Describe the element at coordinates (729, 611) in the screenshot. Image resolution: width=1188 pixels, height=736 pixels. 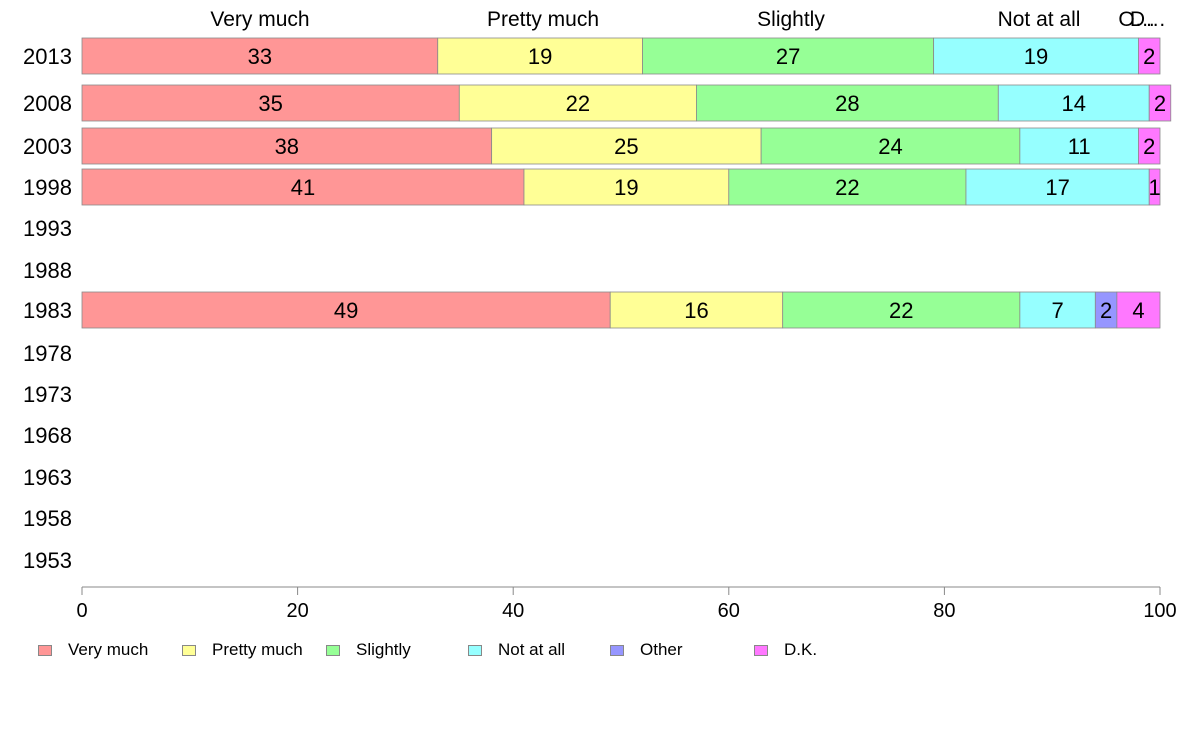
I see `x-tick-label: 60` at that location.